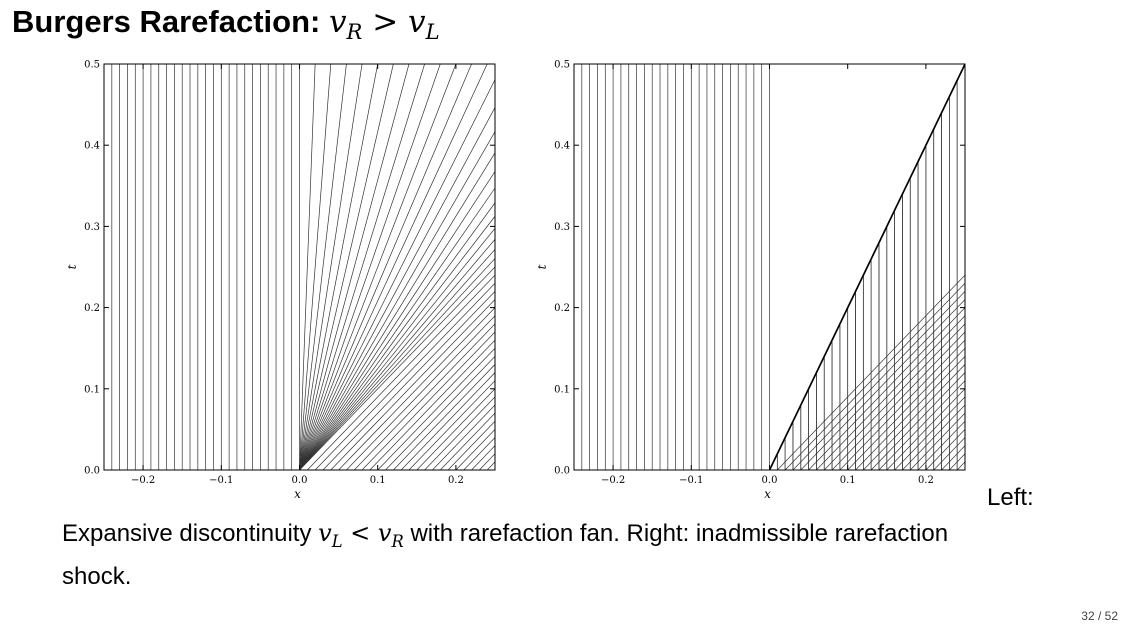 The image size is (1132, 625). What do you see at coordinates (378, 480) in the screenshot?
I see `x-tick-label: 0.1` at bounding box center [378, 480].